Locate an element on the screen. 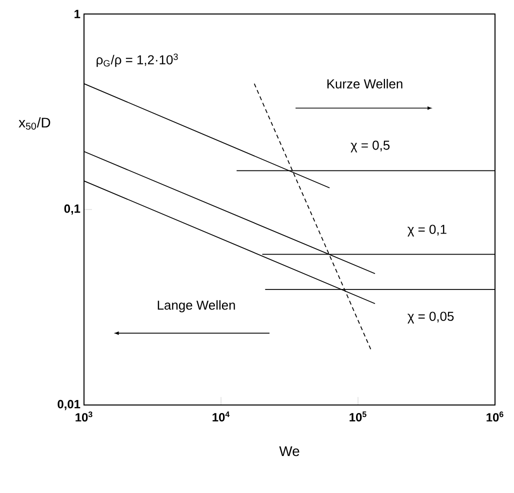  y-tick-label: 0,01 is located at coordinates (69, 405).